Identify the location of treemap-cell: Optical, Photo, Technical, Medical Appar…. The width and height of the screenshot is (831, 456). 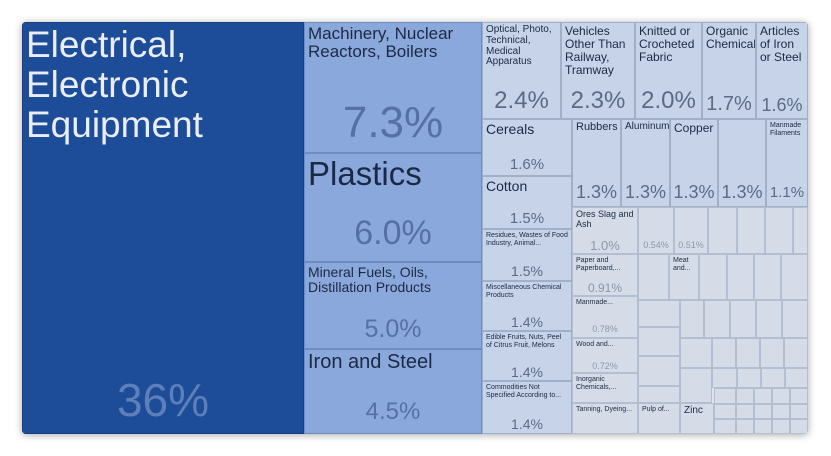
(521, 70).